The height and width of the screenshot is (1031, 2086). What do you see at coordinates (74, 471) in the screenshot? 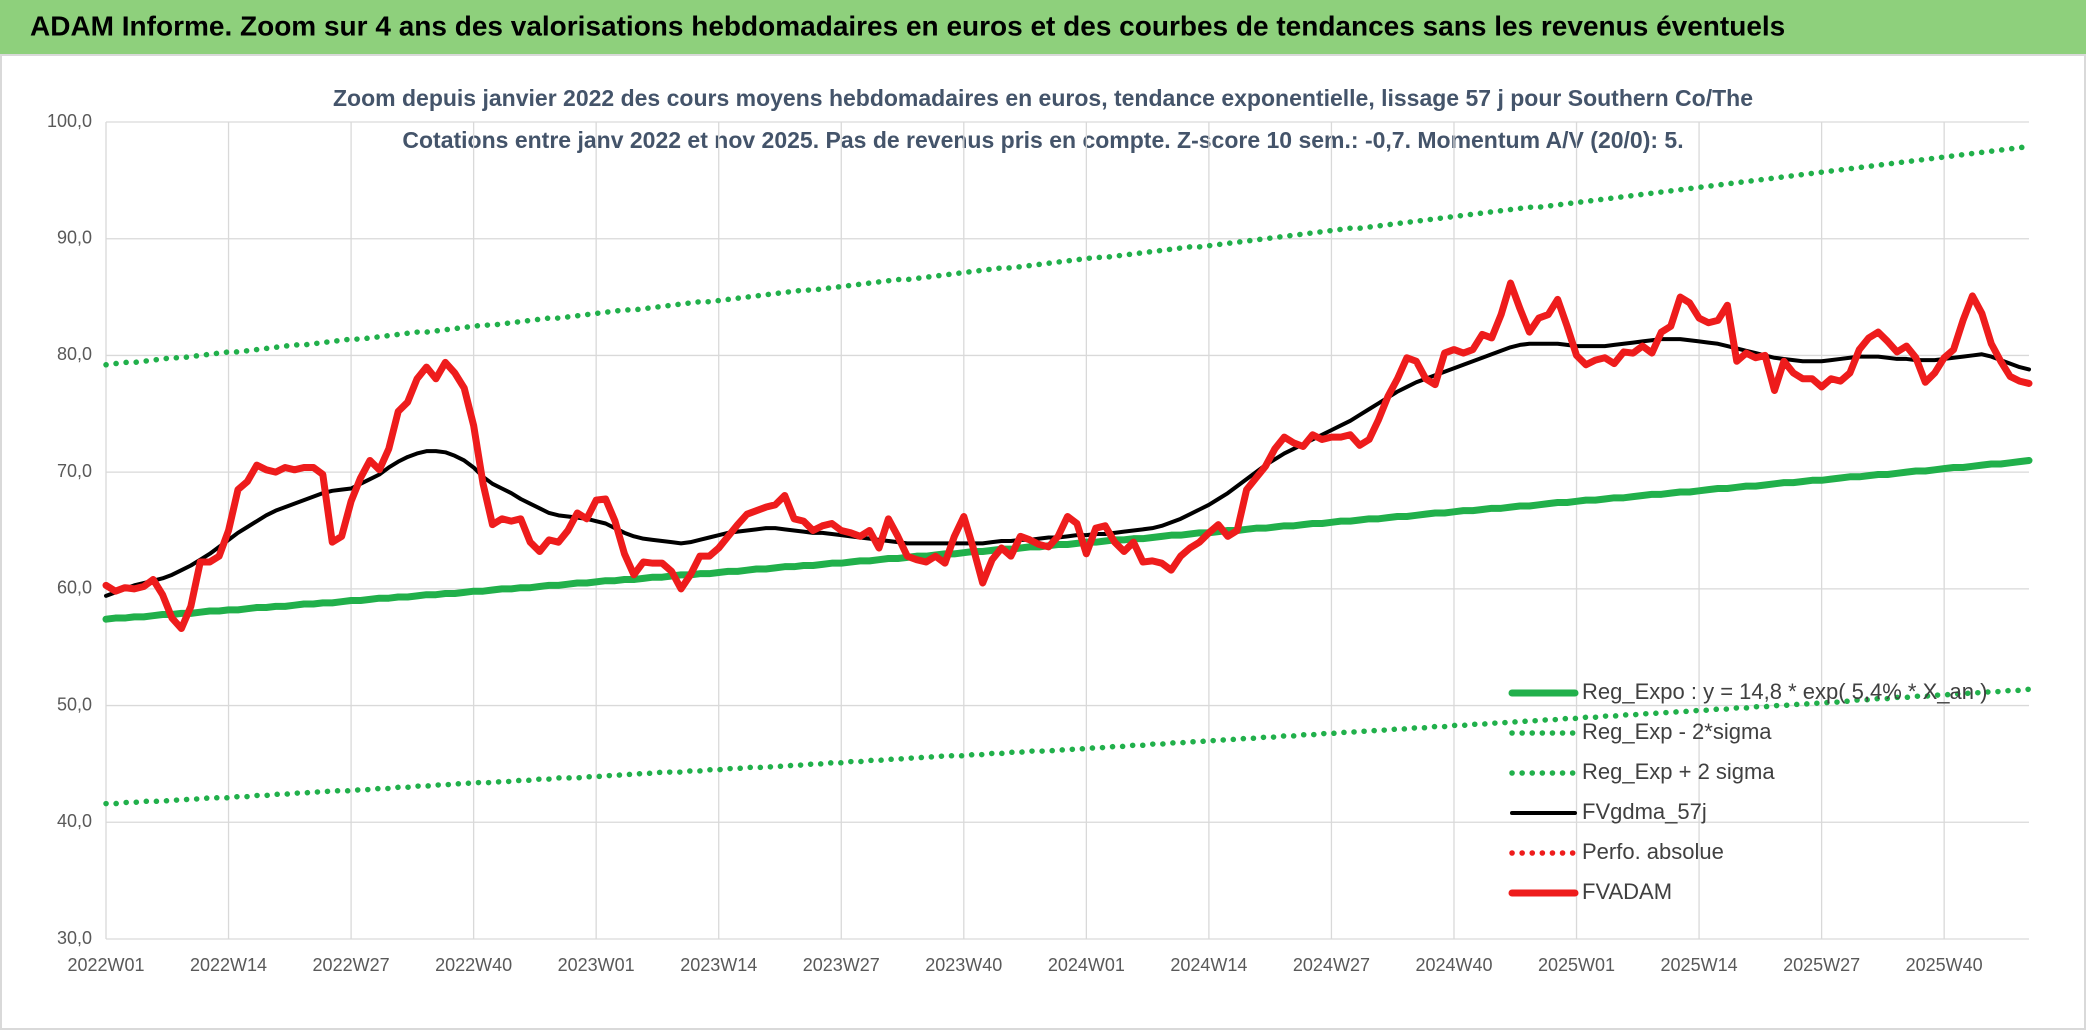
I see `y-tick-label: 70,0` at bounding box center [74, 471].